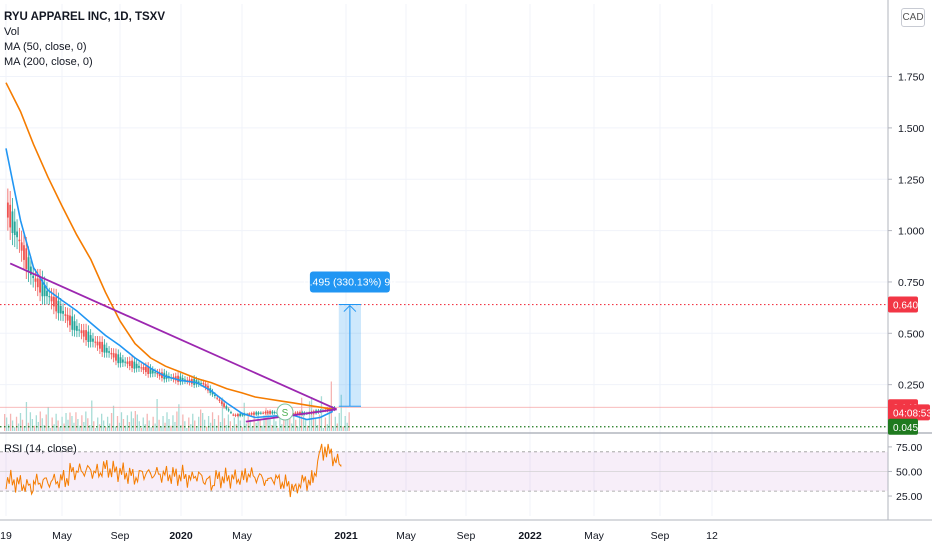  I want to click on price-tick-label: 1.250, so click(911, 180).